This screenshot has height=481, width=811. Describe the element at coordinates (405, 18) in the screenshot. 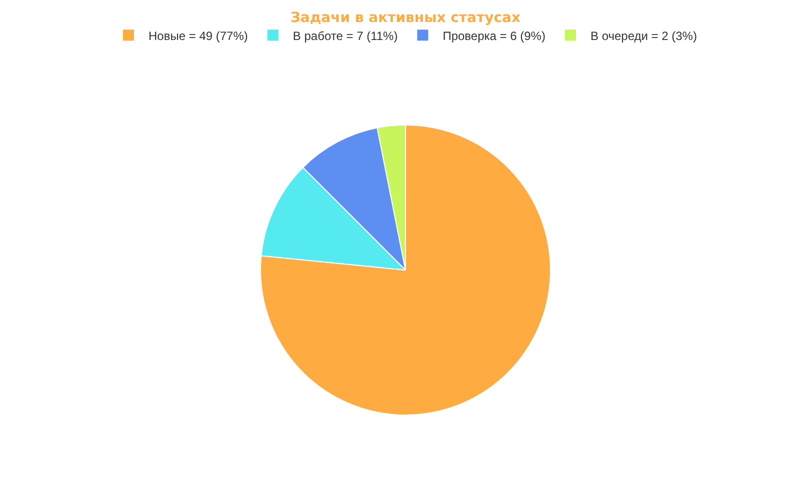

I see `chart-title: Задачи в активных статусах` at that location.